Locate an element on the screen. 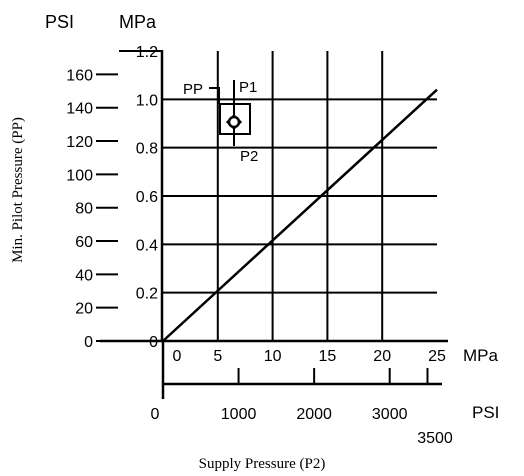  y-tick-label-psi-140: 140 is located at coordinates (79, 109).